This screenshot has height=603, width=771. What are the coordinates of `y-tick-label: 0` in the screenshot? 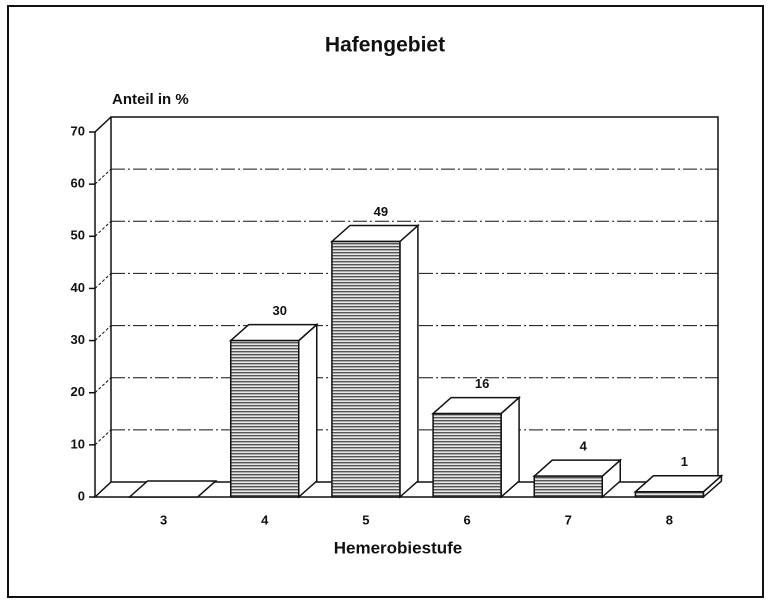 It's located at (81, 495).